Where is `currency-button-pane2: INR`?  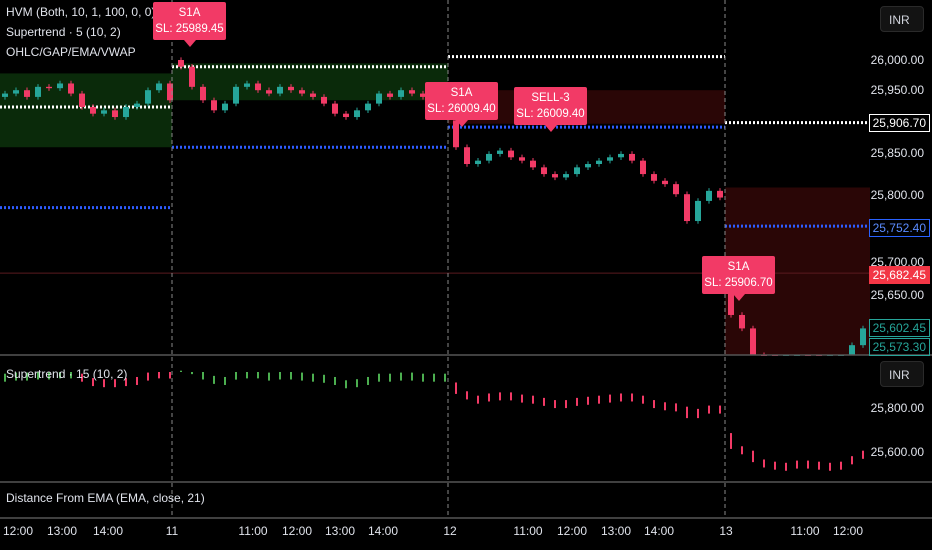
currency-button-pane2: INR is located at coordinates (902, 374).